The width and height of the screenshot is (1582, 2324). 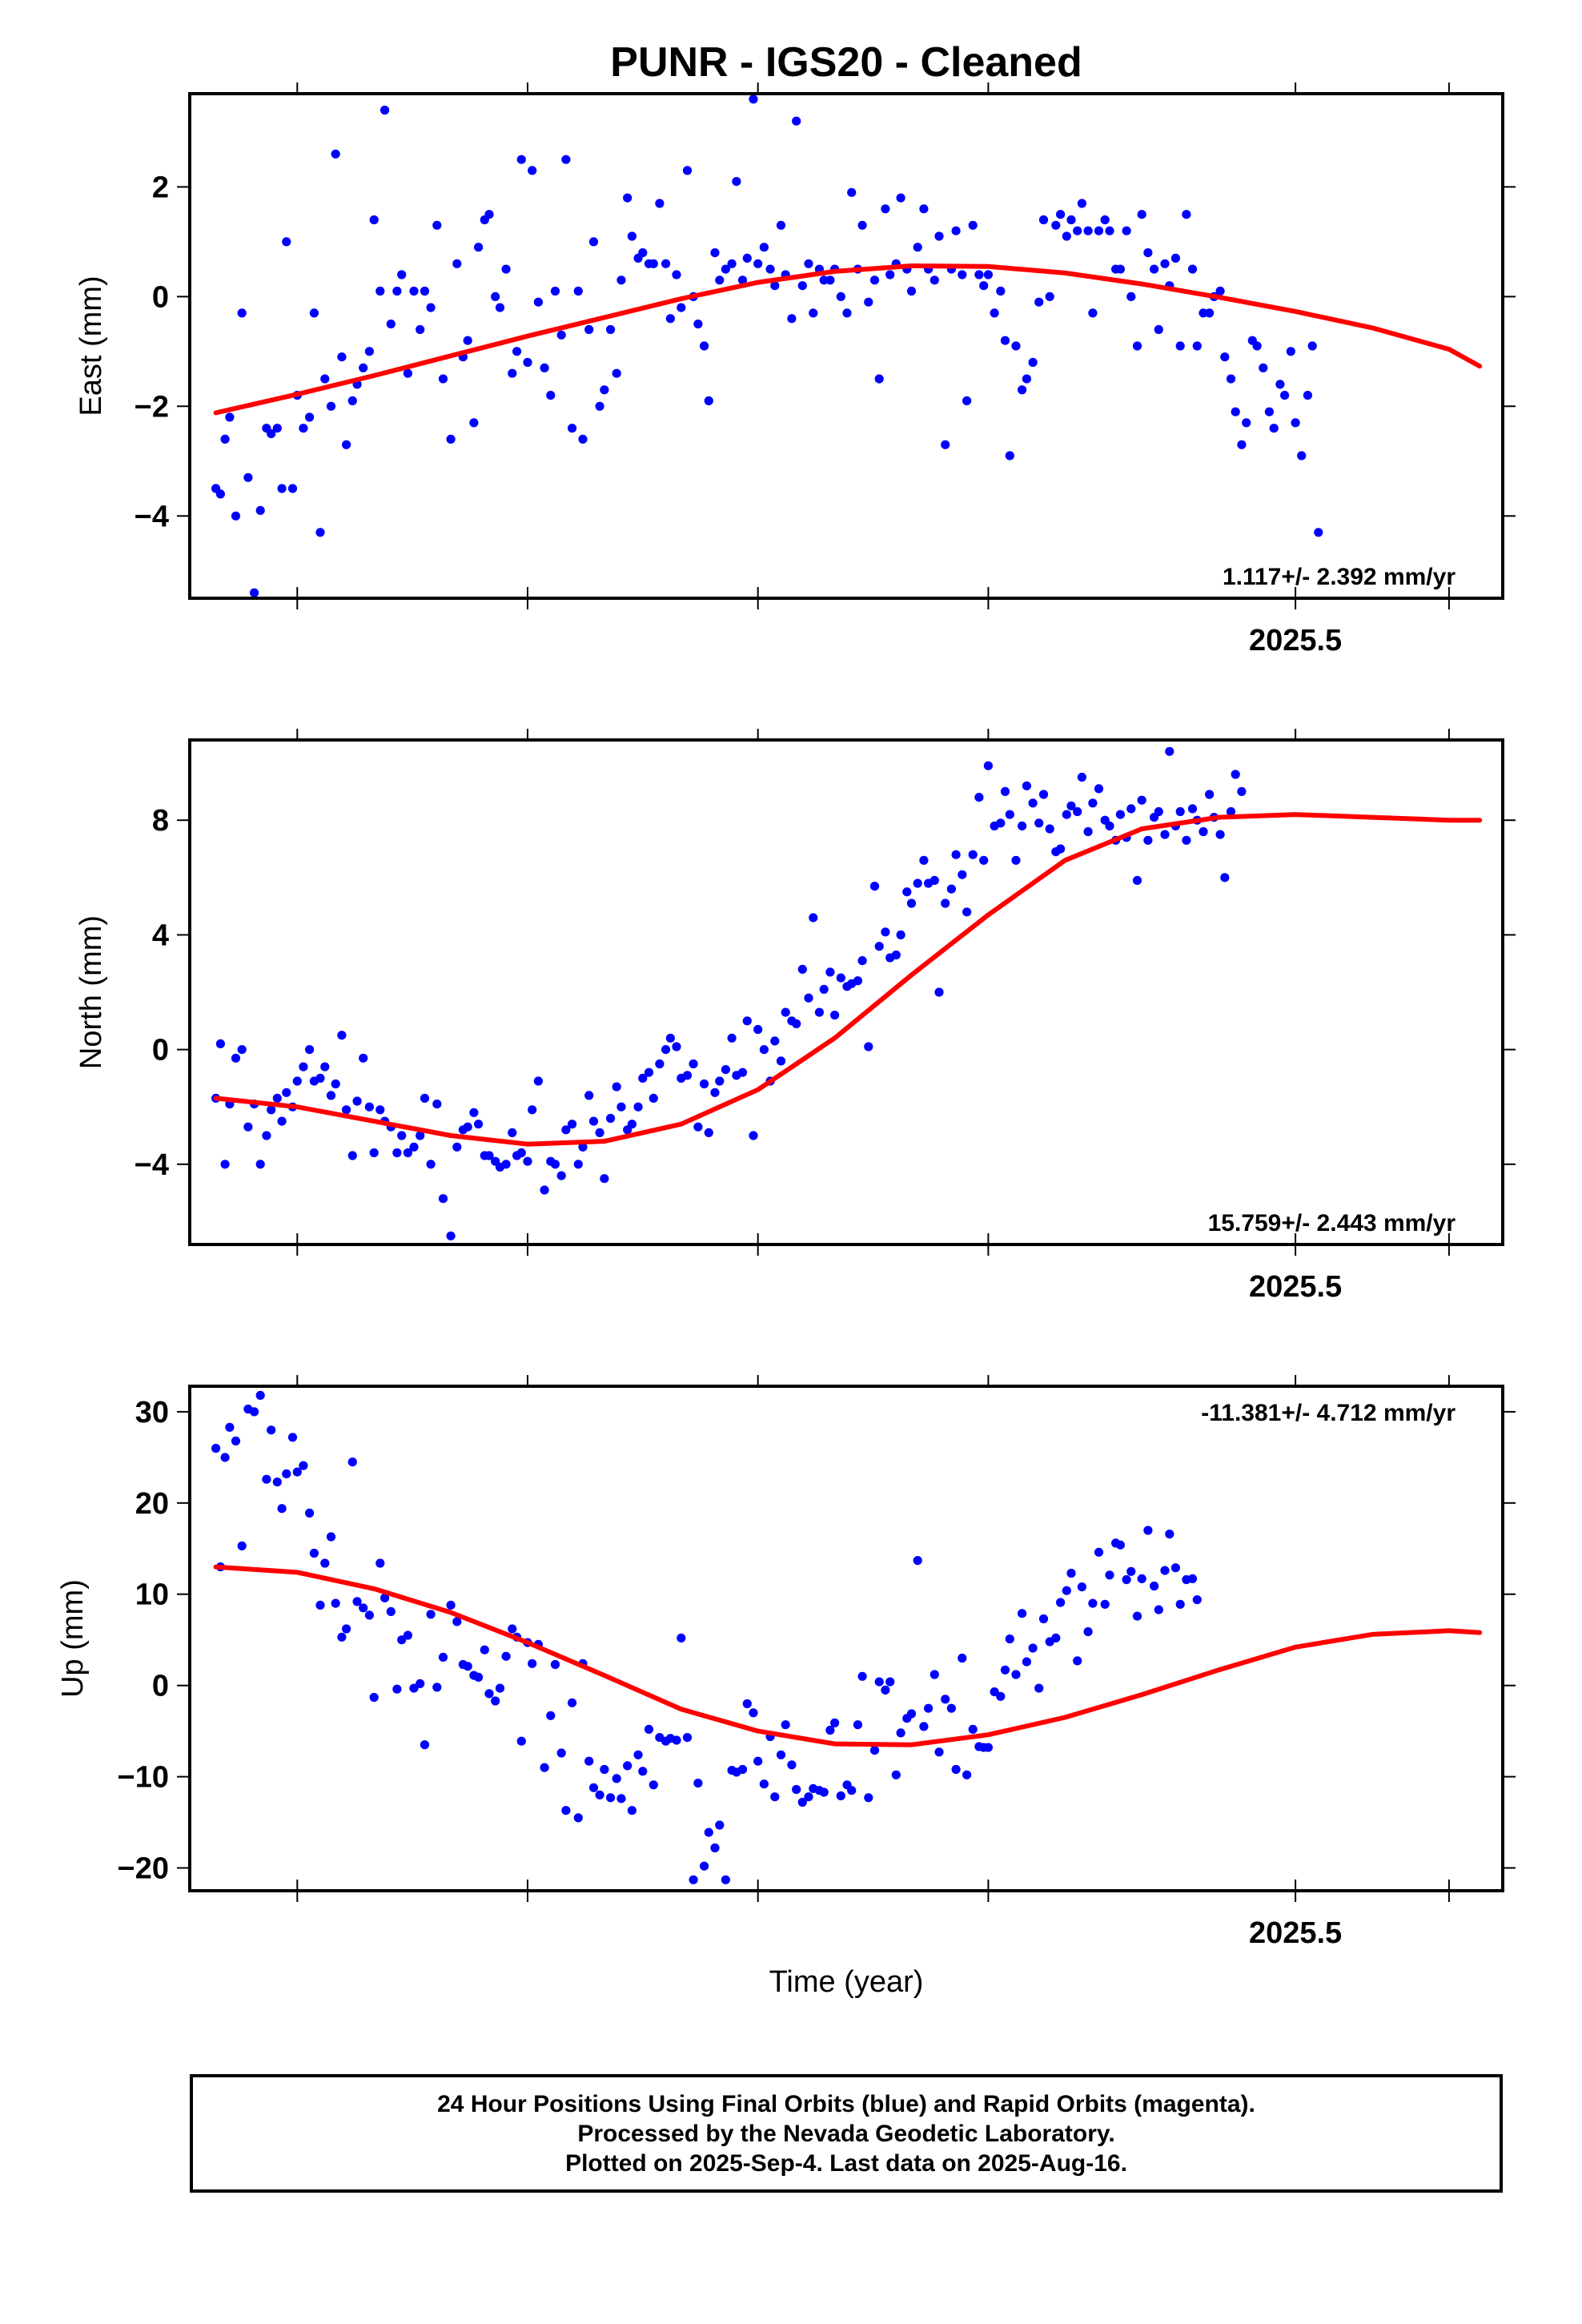 I want to click on north-y-tick-label: −4, so click(x=152, y=1165).